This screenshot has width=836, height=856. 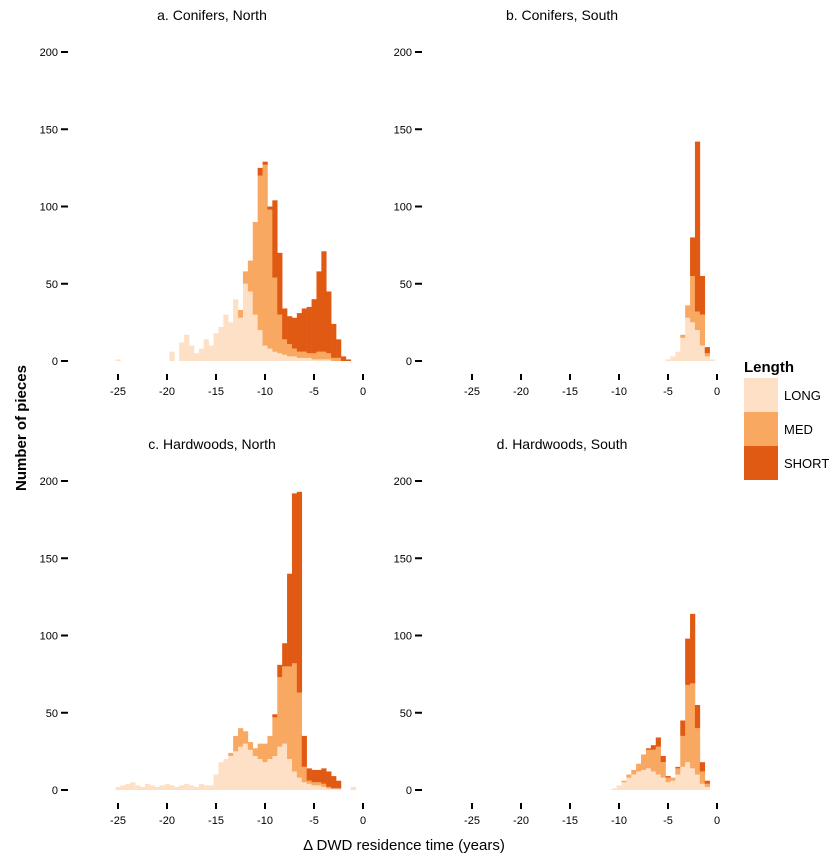 What do you see at coordinates (786, 419) in the screenshot?
I see `legend: Length LONG MED SHORT` at bounding box center [786, 419].